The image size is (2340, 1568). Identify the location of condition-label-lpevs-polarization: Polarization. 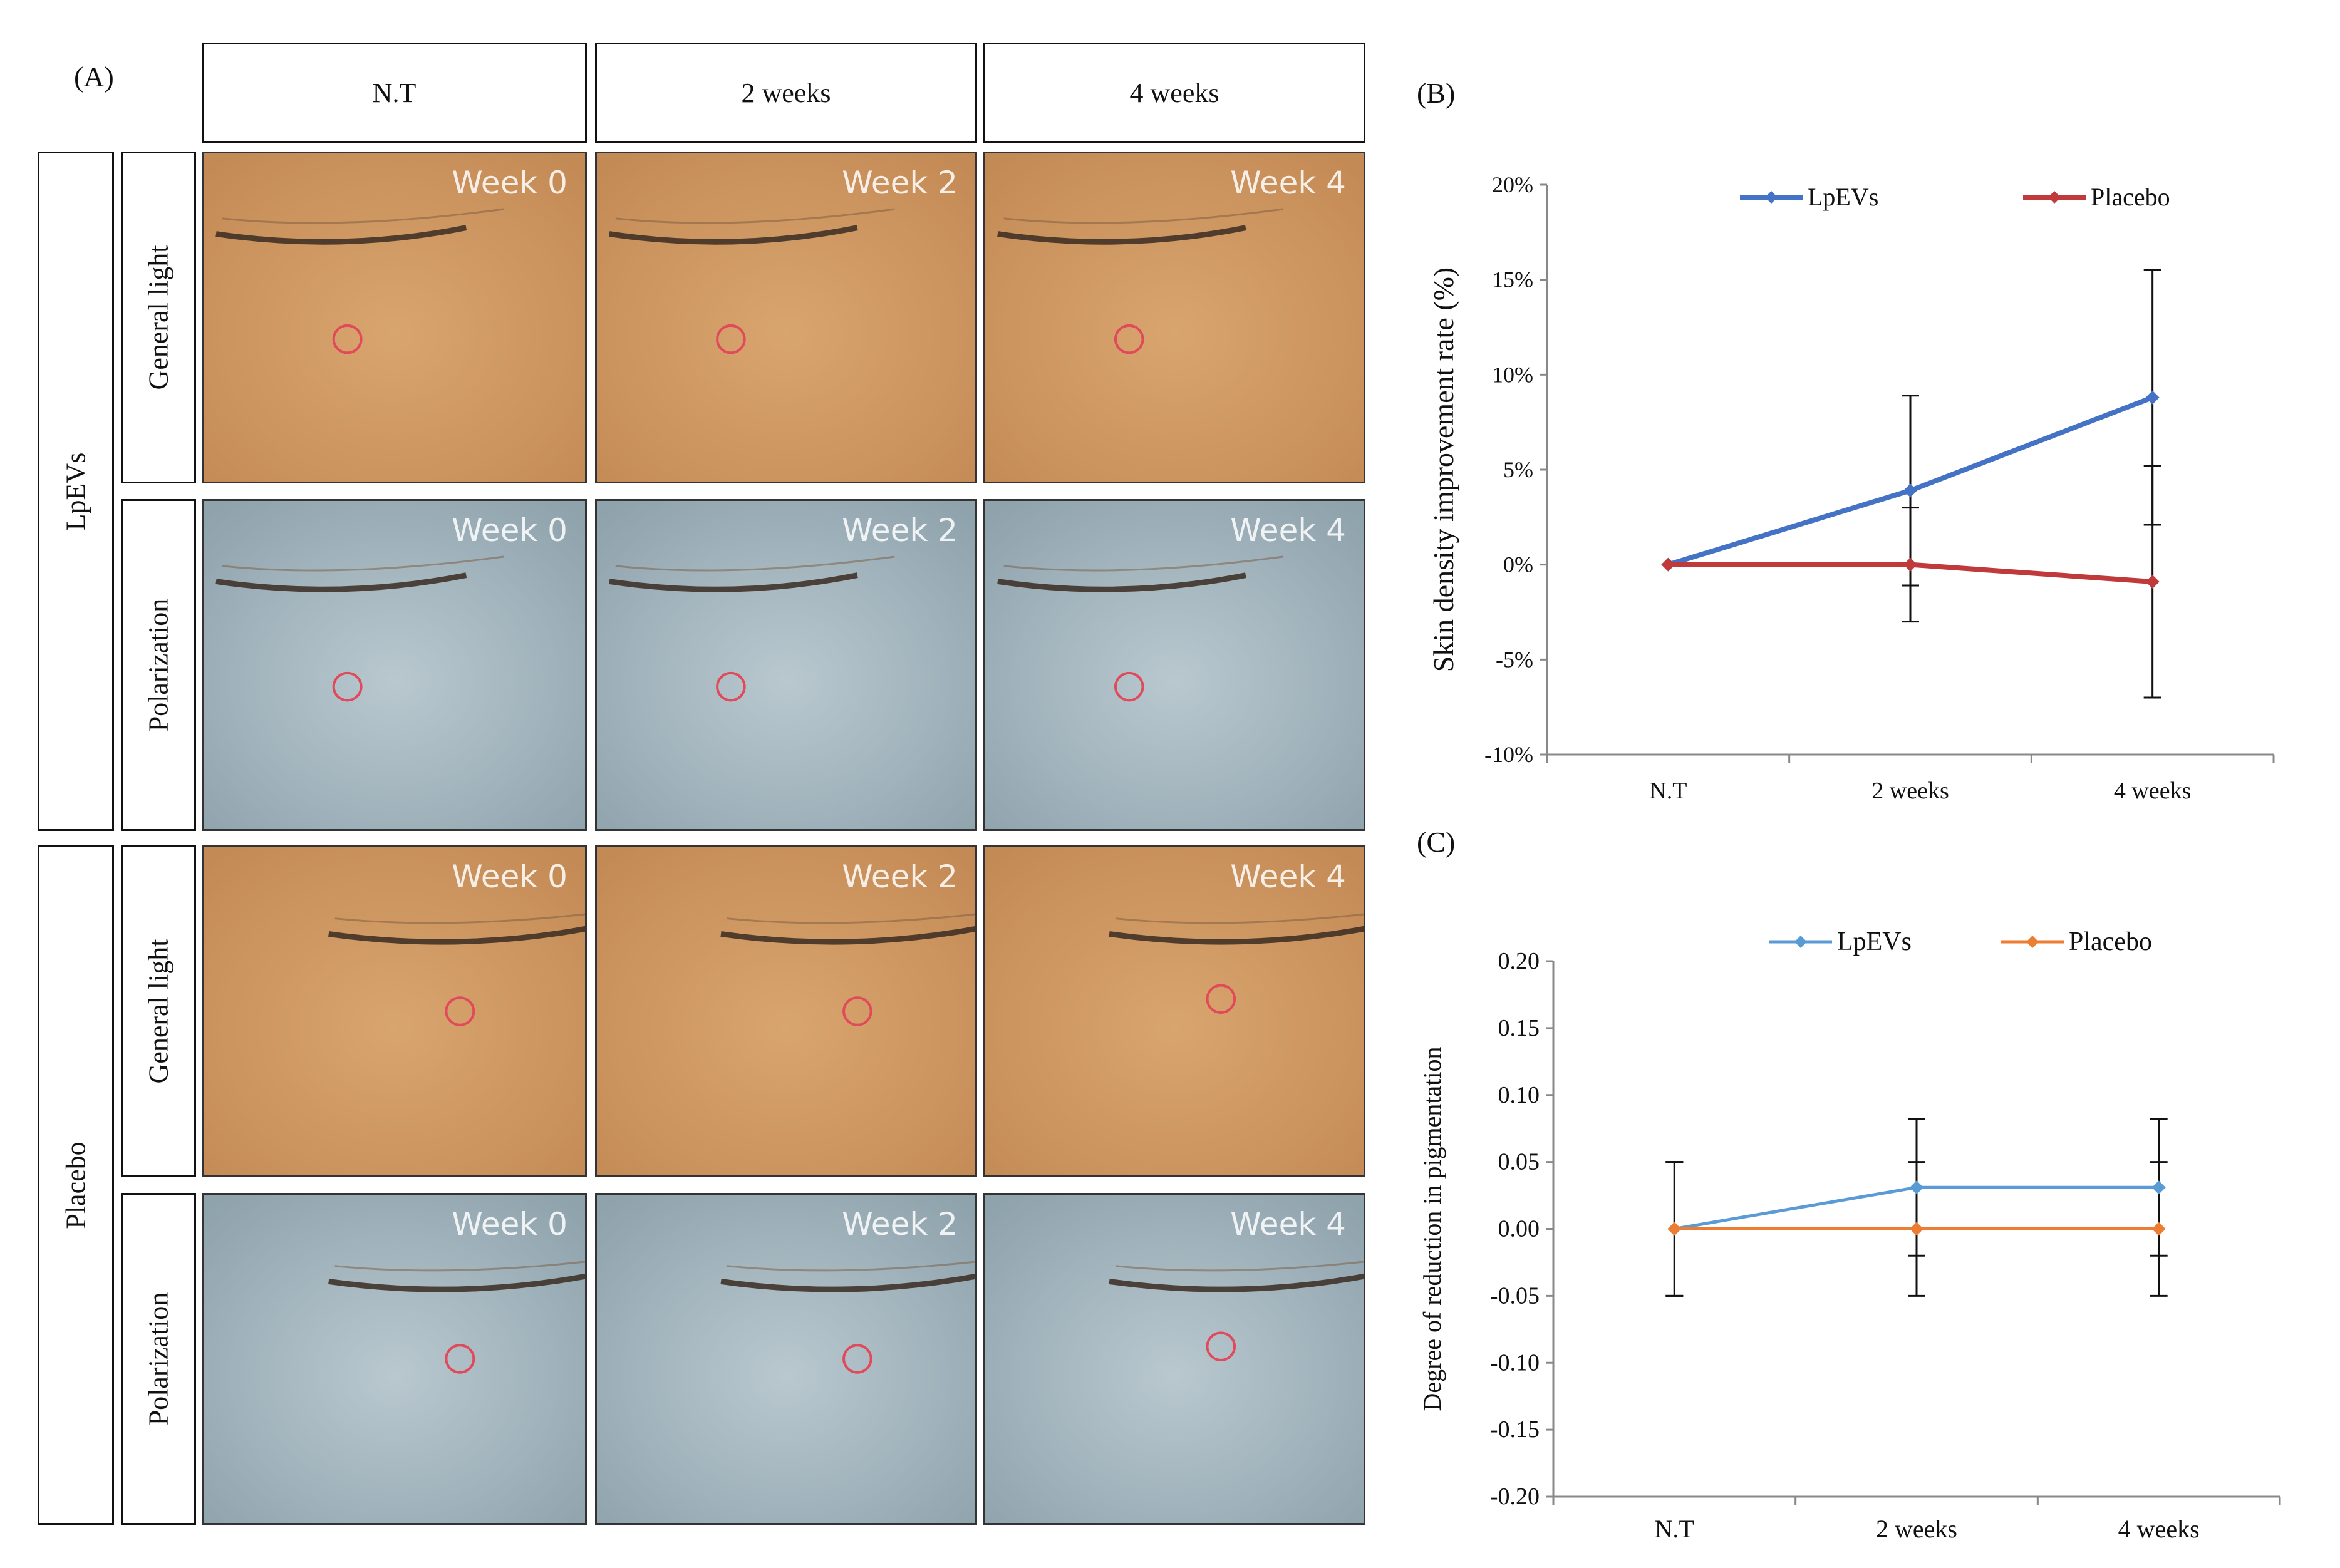
(158, 665).